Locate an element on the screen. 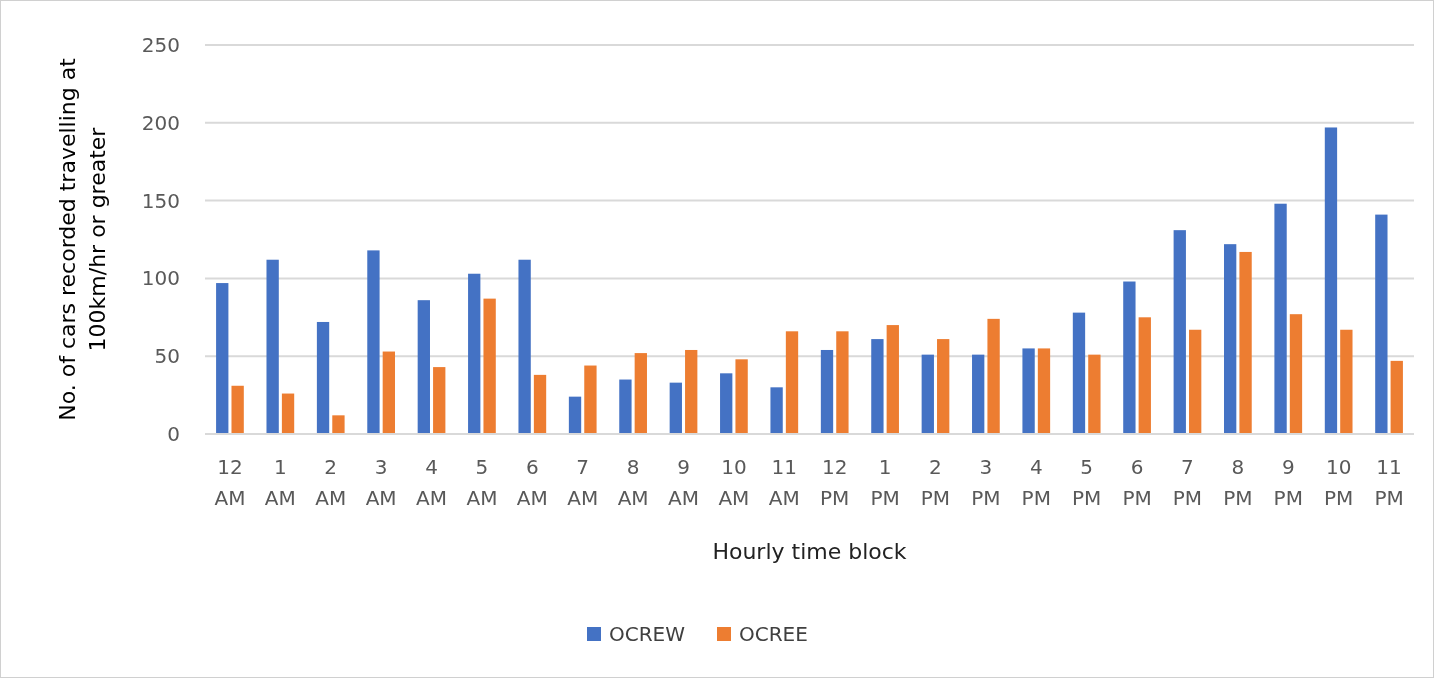  x-tick-label: 6 PM is located at coordinates (1137, 482).